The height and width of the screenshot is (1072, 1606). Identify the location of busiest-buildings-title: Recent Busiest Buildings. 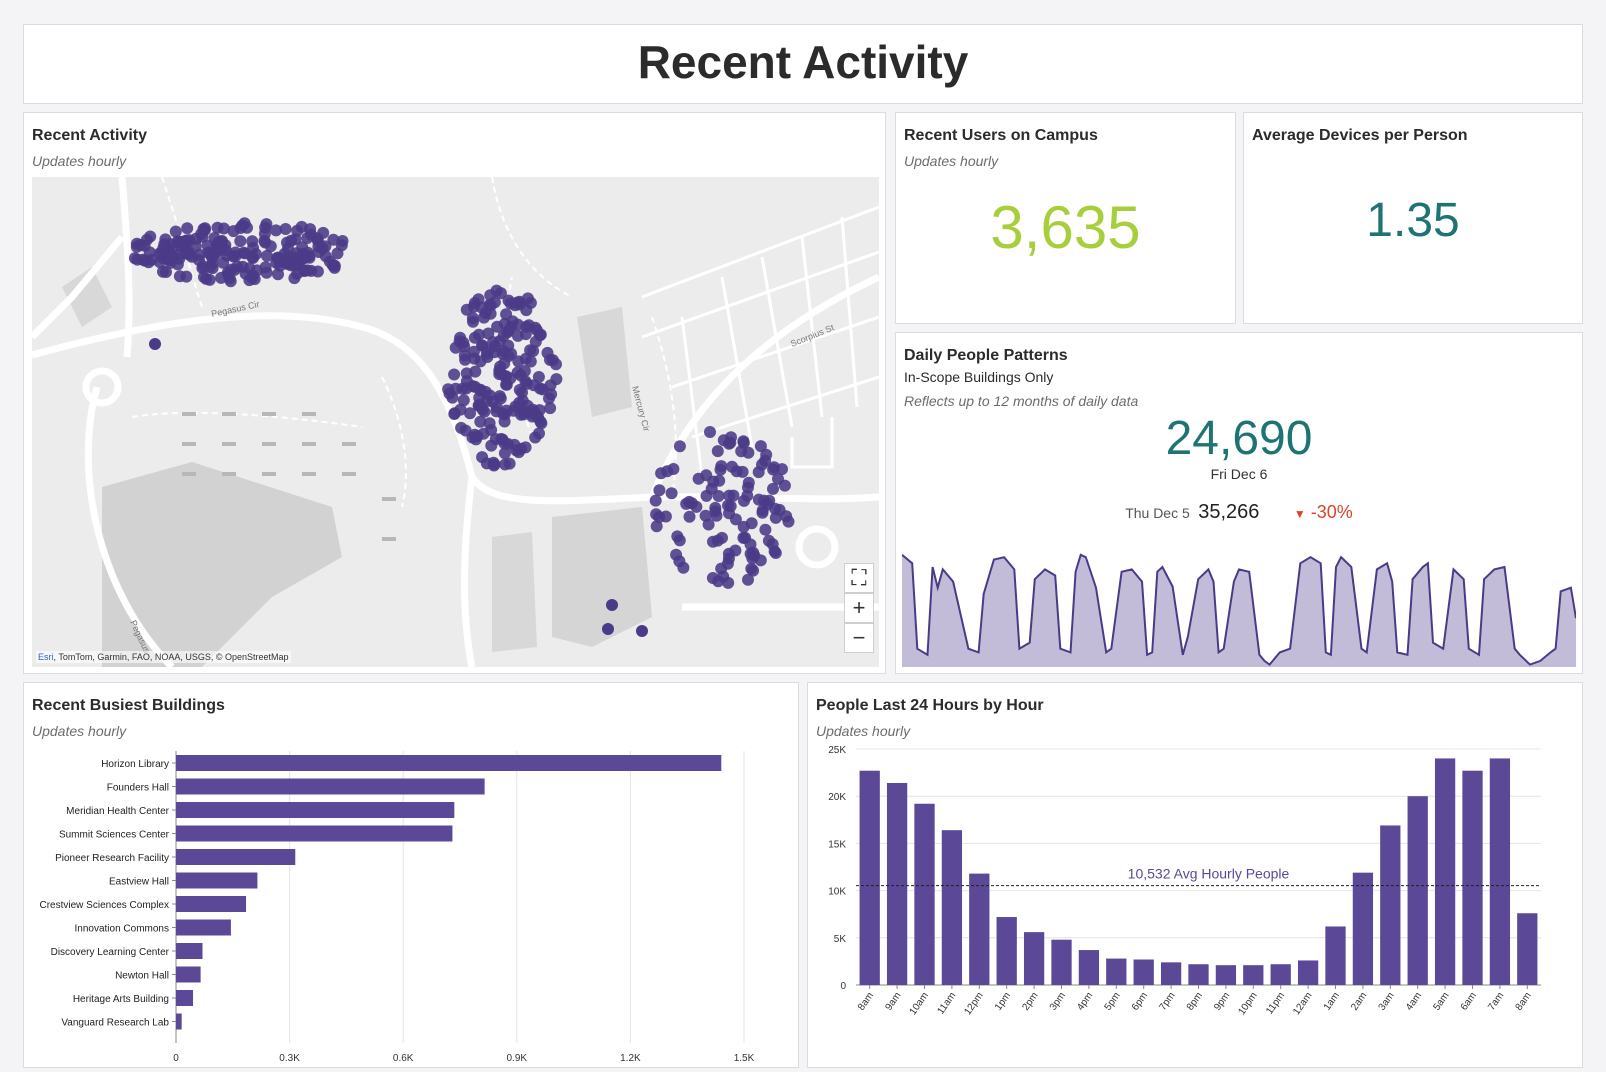
(128, 705).